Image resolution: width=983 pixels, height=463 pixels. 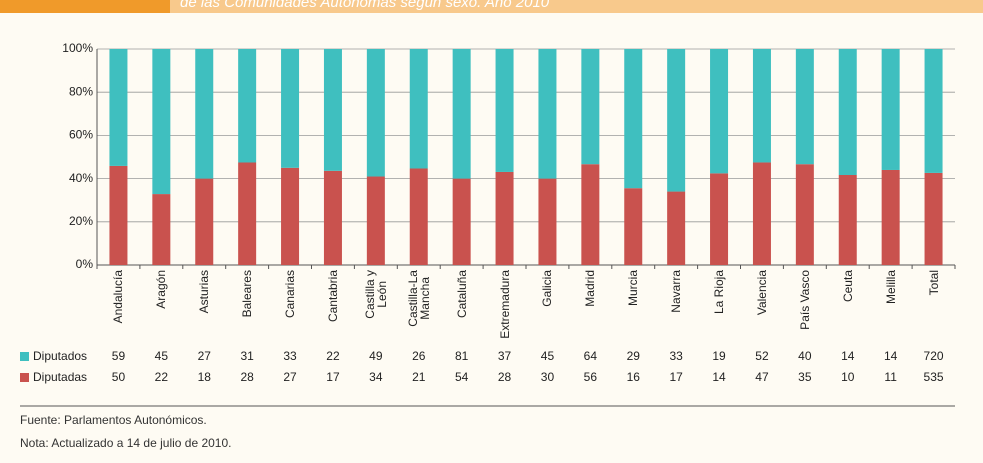 What do you see at coordinates (462, 377) in the screenshot?
I see `table-value: 54` at bounding box center [462, 377].